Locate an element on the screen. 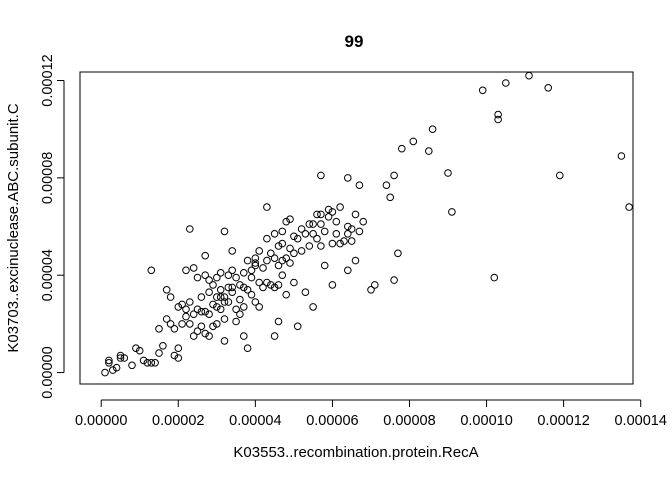 Image resolution: width=672 pixels, height=480 pixels. x-tick-label: 0.00014 is located at coordinates (640, 421).